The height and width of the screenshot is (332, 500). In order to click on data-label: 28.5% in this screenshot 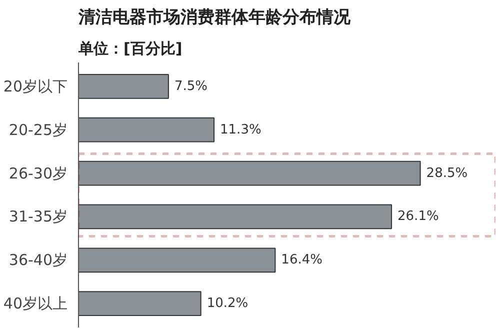, I will do `click(447, 173)`.